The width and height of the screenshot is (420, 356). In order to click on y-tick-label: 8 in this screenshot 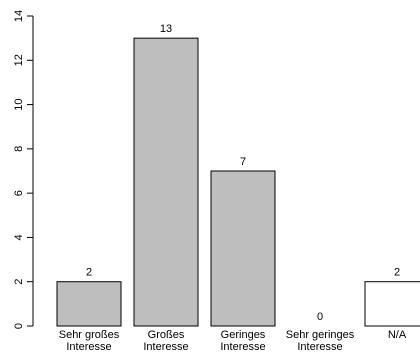, I will do `click(19, 149)`.